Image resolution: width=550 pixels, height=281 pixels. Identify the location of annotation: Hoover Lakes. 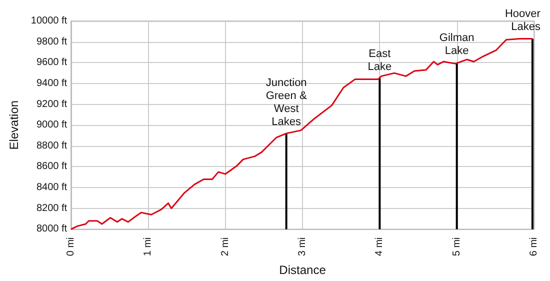
(522, 21).